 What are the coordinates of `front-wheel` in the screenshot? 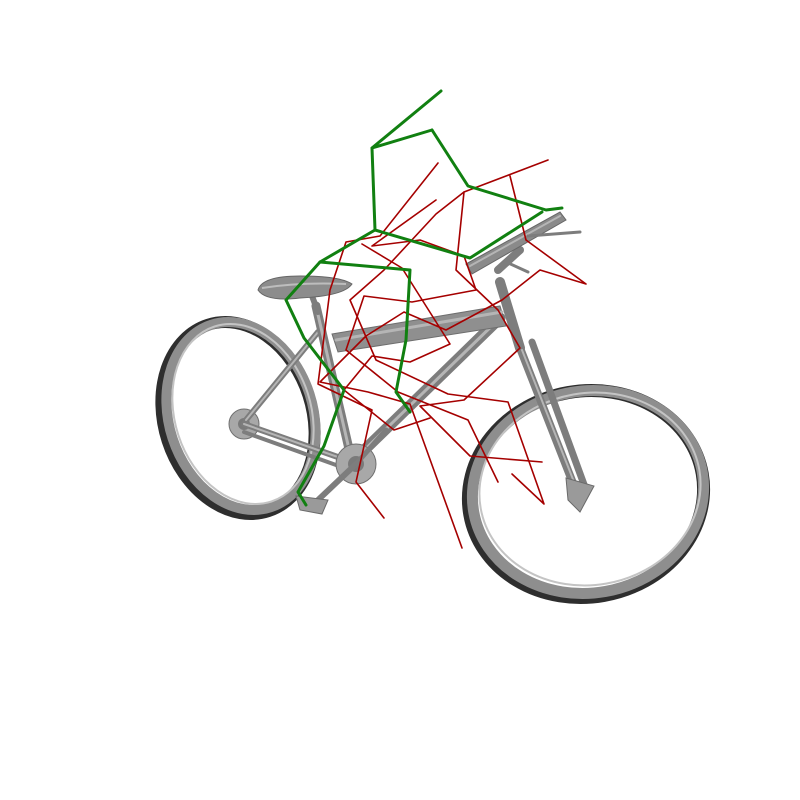 It's located at (586, 494).